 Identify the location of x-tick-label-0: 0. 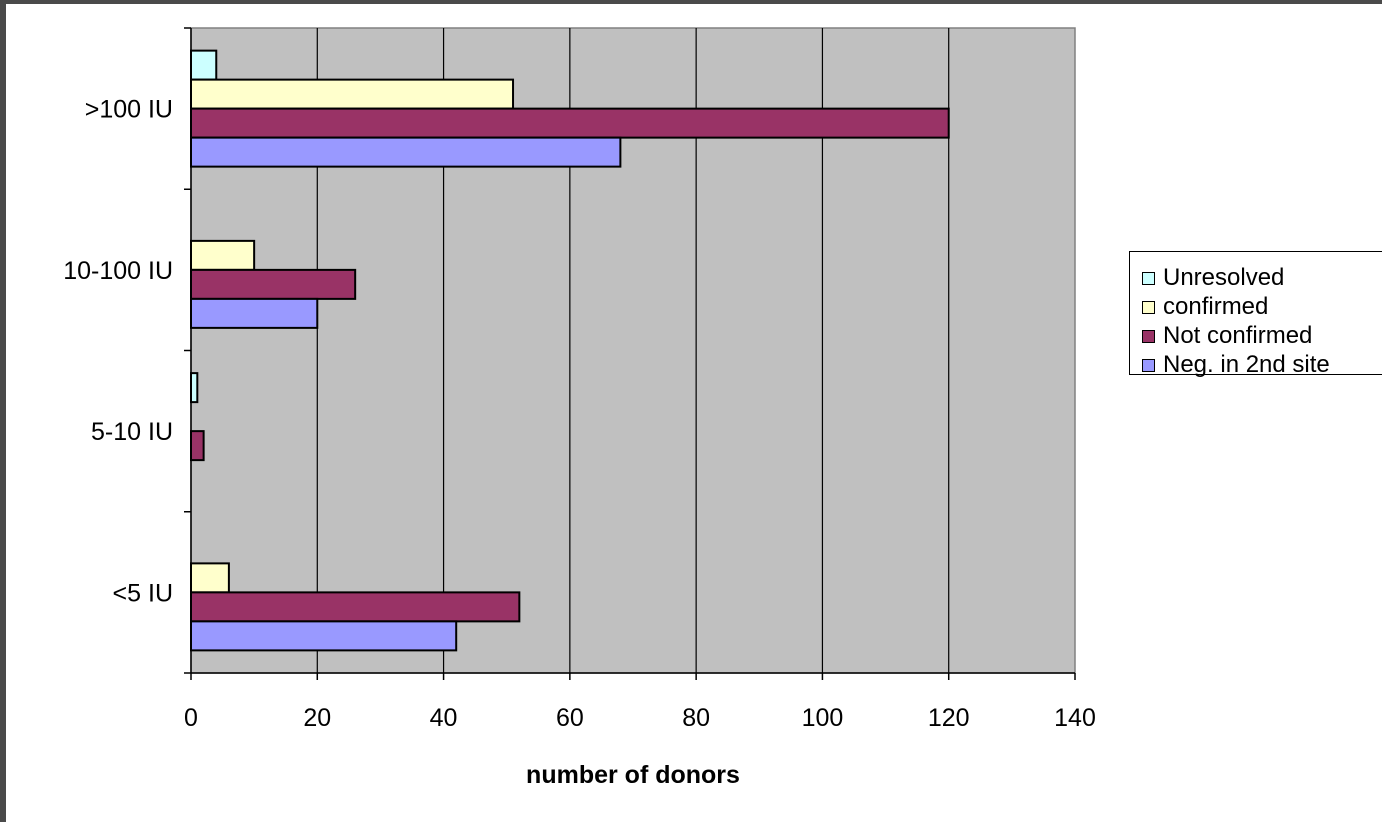
(191, 718).